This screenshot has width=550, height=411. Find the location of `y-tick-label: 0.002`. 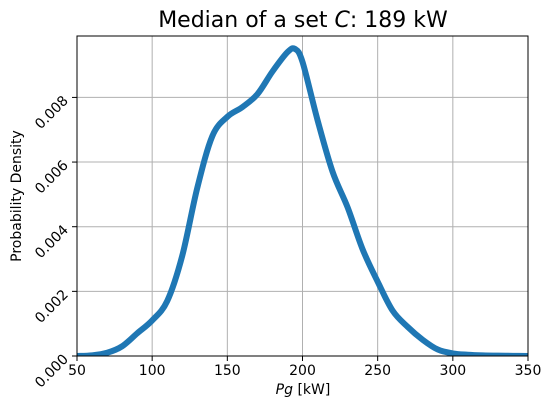

y-tick-label: 0.002 is located at coordinates (52, 307).